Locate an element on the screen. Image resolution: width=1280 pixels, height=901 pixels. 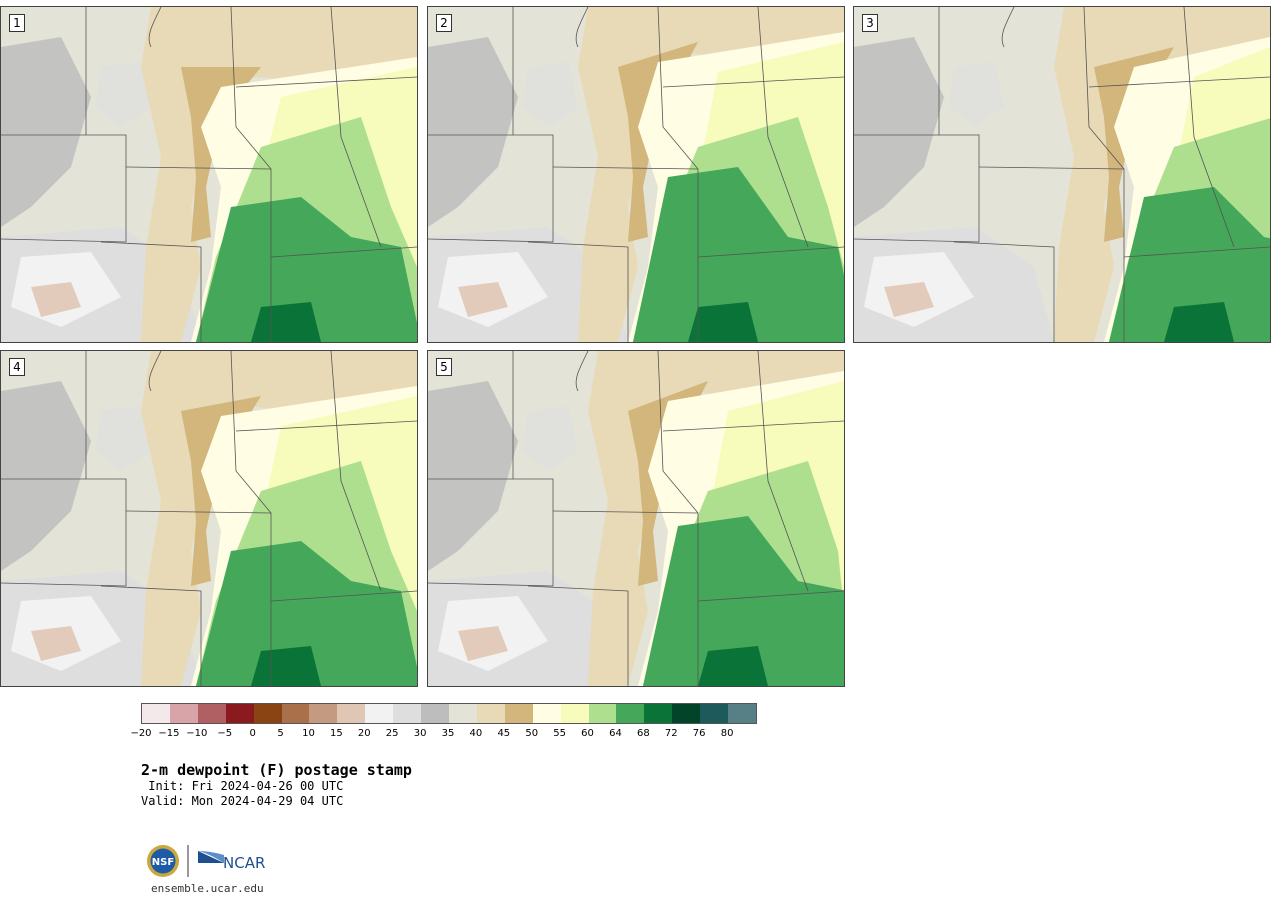
chart-title: 2-m dewpoint (F) postage stamp is located at coordinates (276, 770).